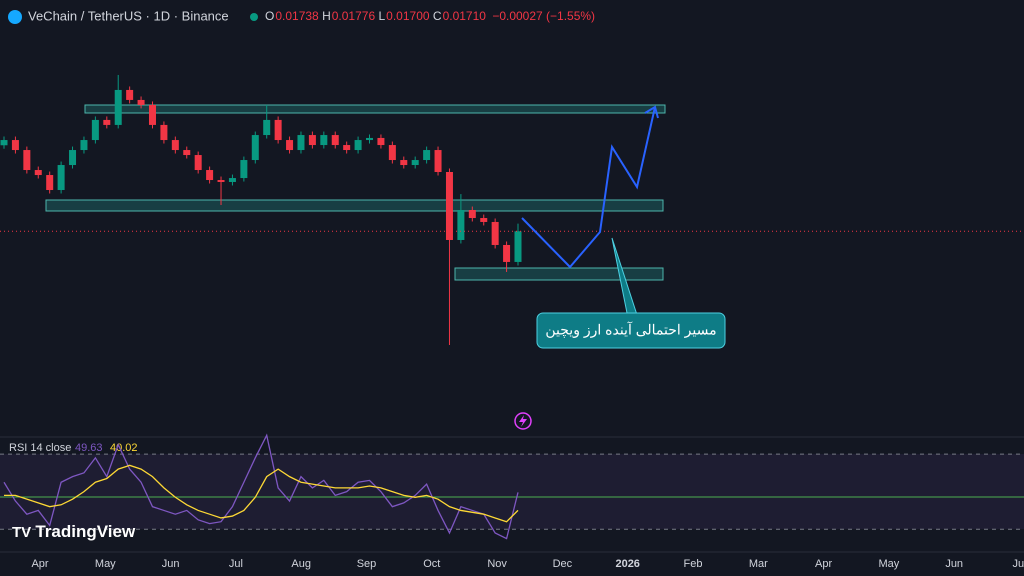  I want to click on projected-path, so click(588, 187).